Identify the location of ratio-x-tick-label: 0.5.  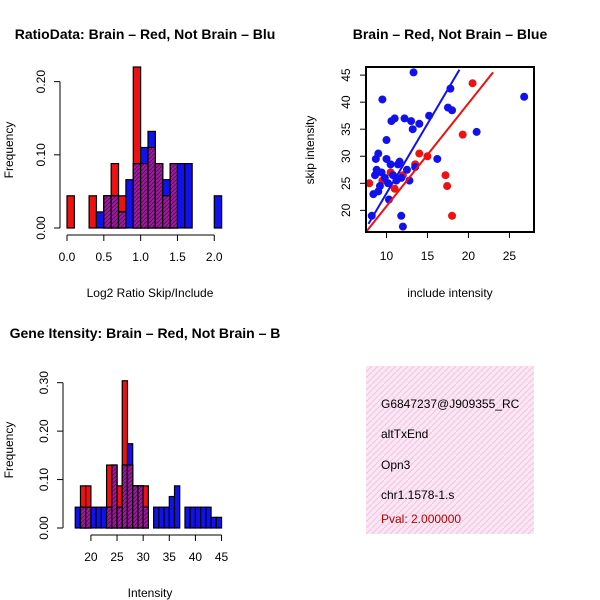
(103, 257).